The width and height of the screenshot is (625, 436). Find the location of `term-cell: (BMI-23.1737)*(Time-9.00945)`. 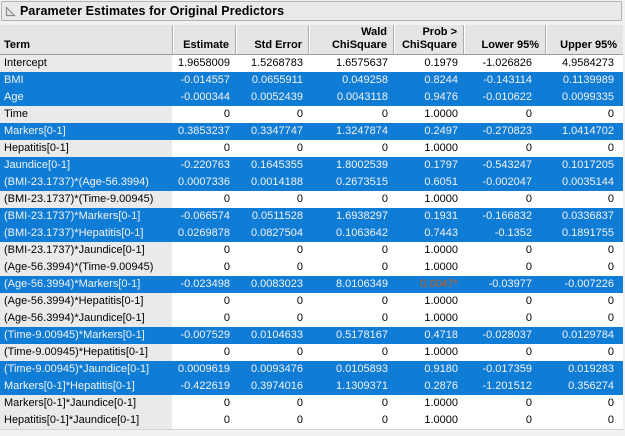

term-cell: (BMI-23.1737)*(Time-9.00945) is located at coordinates (86, 199).